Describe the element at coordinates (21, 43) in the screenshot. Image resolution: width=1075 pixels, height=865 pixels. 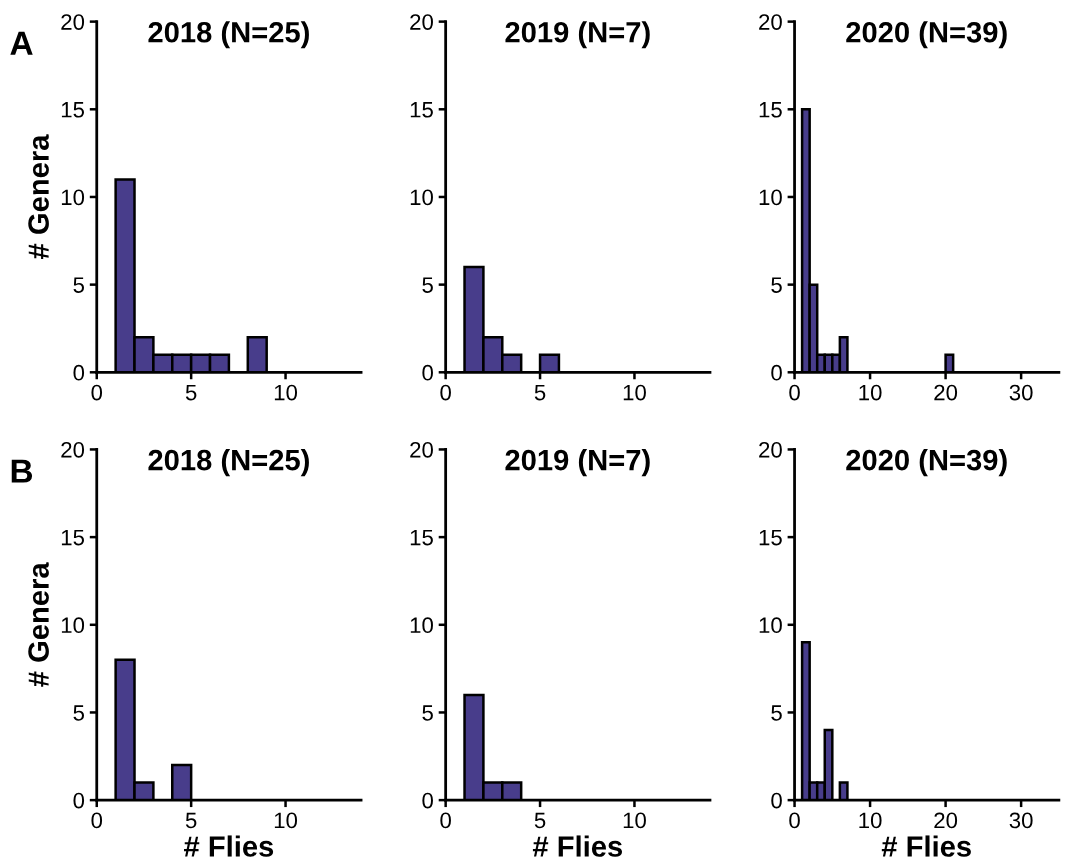
I see `text: A` at that location.